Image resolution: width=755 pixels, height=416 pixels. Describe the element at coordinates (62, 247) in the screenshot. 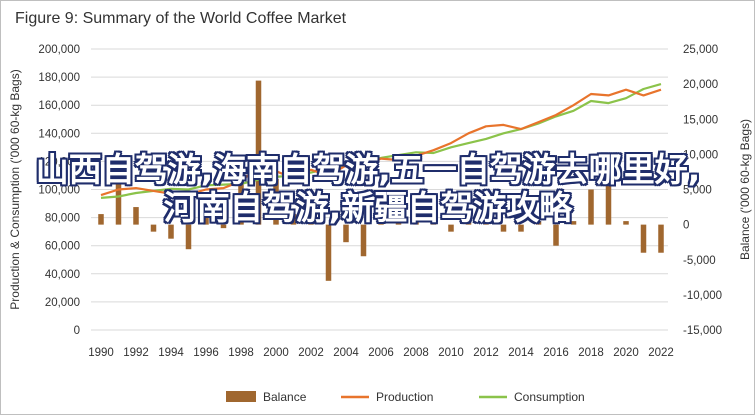

I see `left-tick-label: 60,000` at that location.